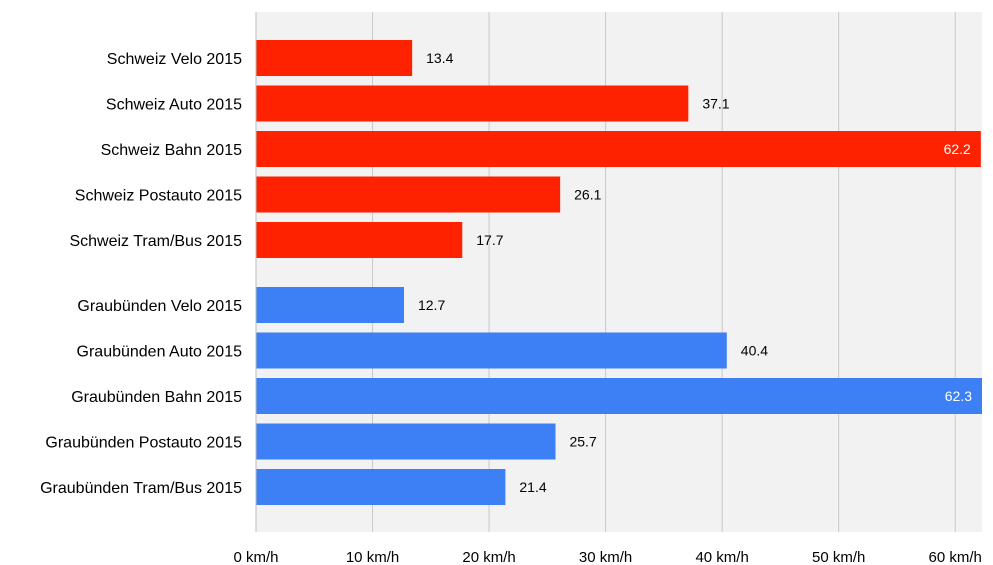 The height and width of the screenshot is (565, 993). What do you see at coordinates (174, 105) in the screenshot?
I see `category-label: Schweiz Auto 2015` at bounding box center [174, 105].